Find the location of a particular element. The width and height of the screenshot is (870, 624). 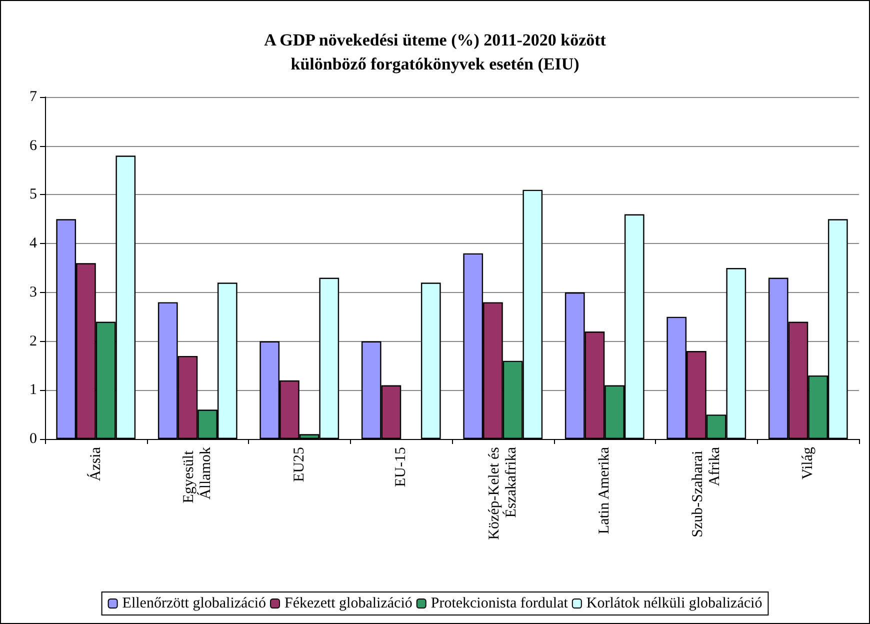

y-tick-label: 3 is located at coordinates (33, 292).